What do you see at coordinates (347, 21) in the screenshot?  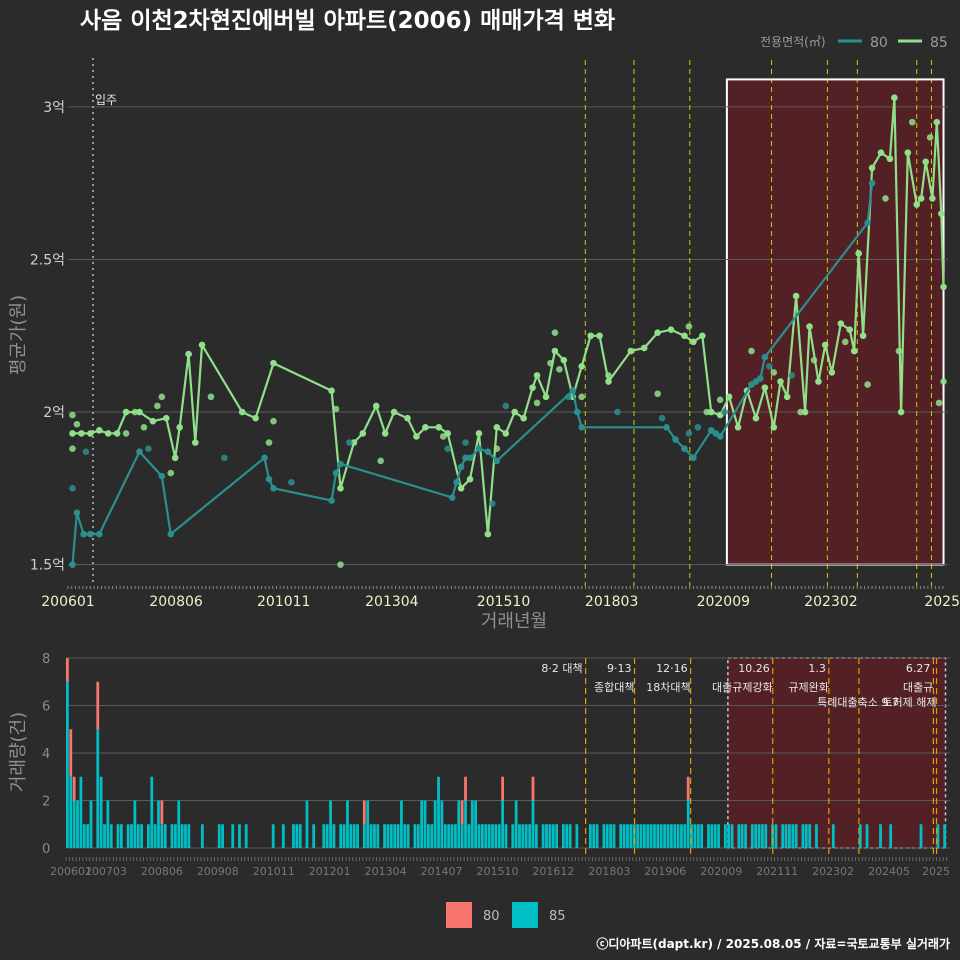 I see `chart-title: 사음 이천2차현진에버빌 아파트(2006) 매매가격 변화` at bounding box center [347, 21].